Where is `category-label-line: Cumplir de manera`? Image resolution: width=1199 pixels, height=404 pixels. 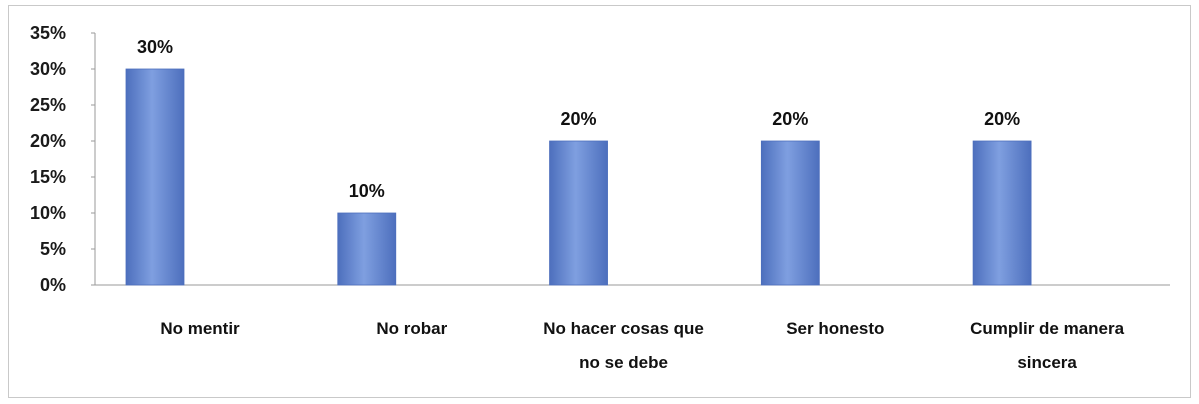 category-label-line: Cumplir de manera is located at coordinates (1047, 328).